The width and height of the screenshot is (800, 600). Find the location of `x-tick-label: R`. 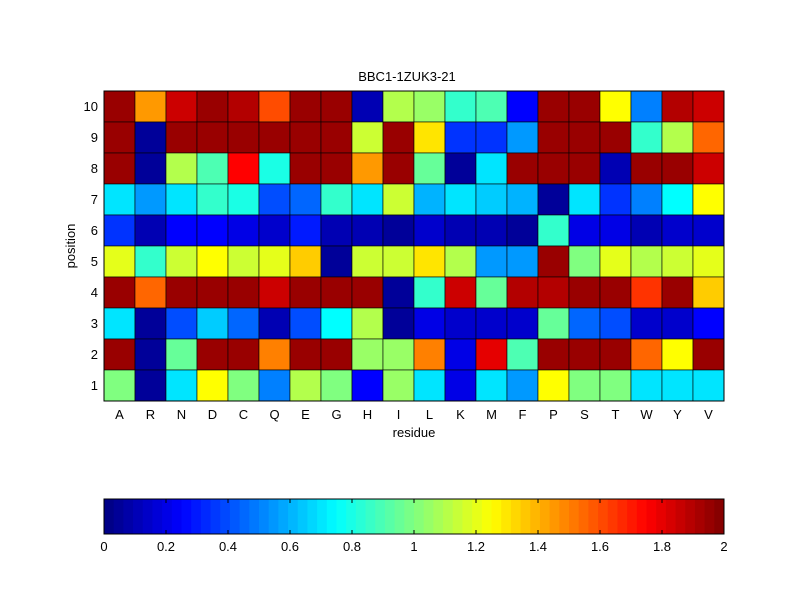

x-tick-label: R is located at coordinates (150, 414).